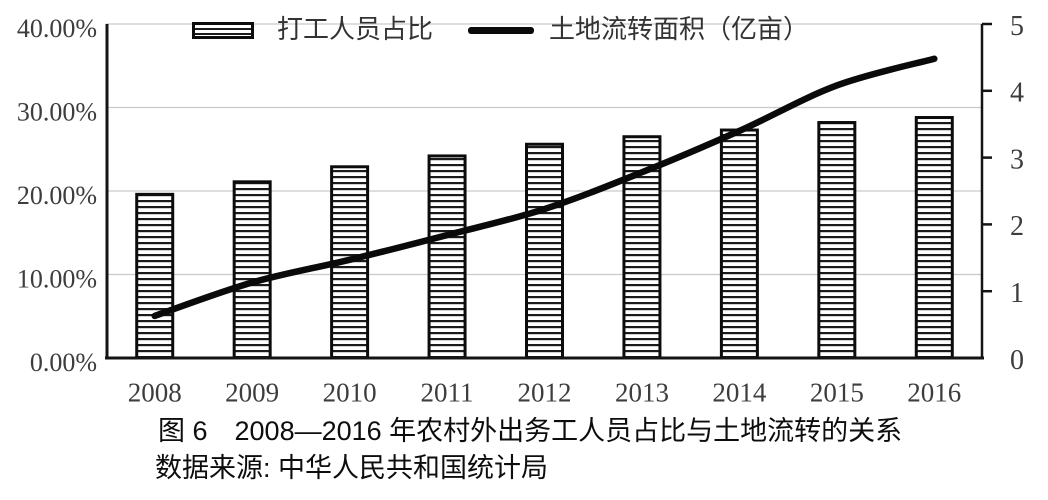 The image size is (1048, 500). I want to click on x-axis-label: 2010, so click(350, 392).